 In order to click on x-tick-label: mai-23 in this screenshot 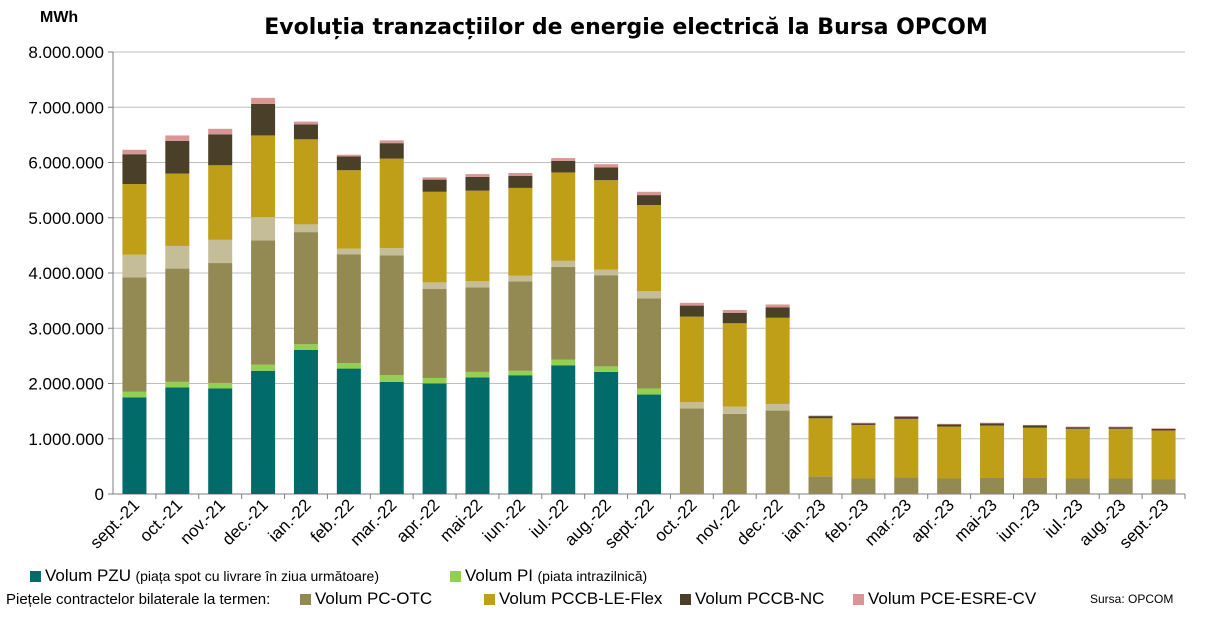, I will do `click(976, 520)`.